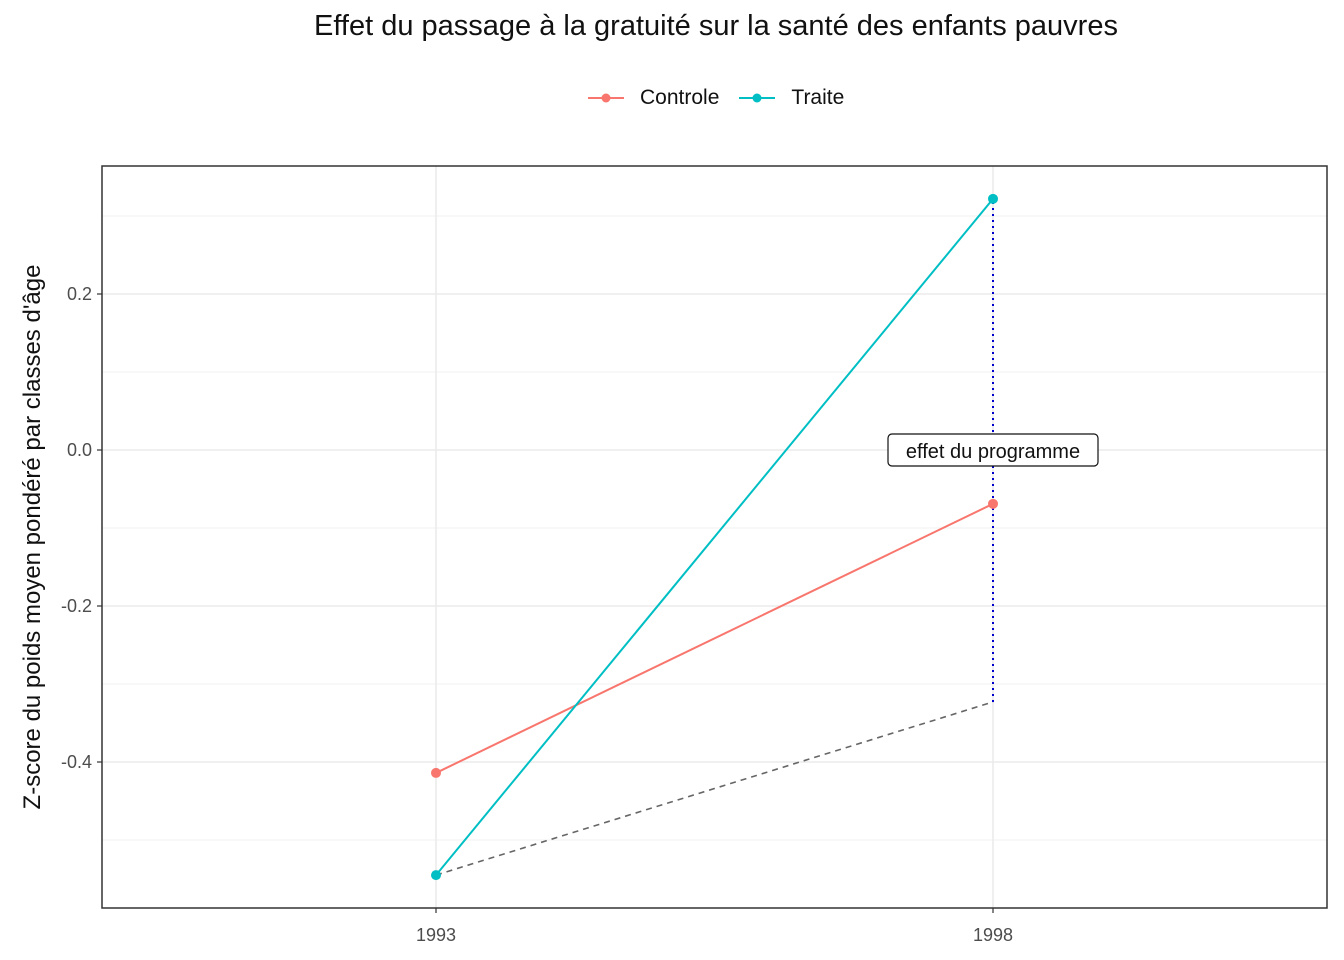 This screenshot has width=1344, height=960. Describe the element at coordinates (680, 97) in the screenshot. I see `legend-label-controle: Controle` at that location.